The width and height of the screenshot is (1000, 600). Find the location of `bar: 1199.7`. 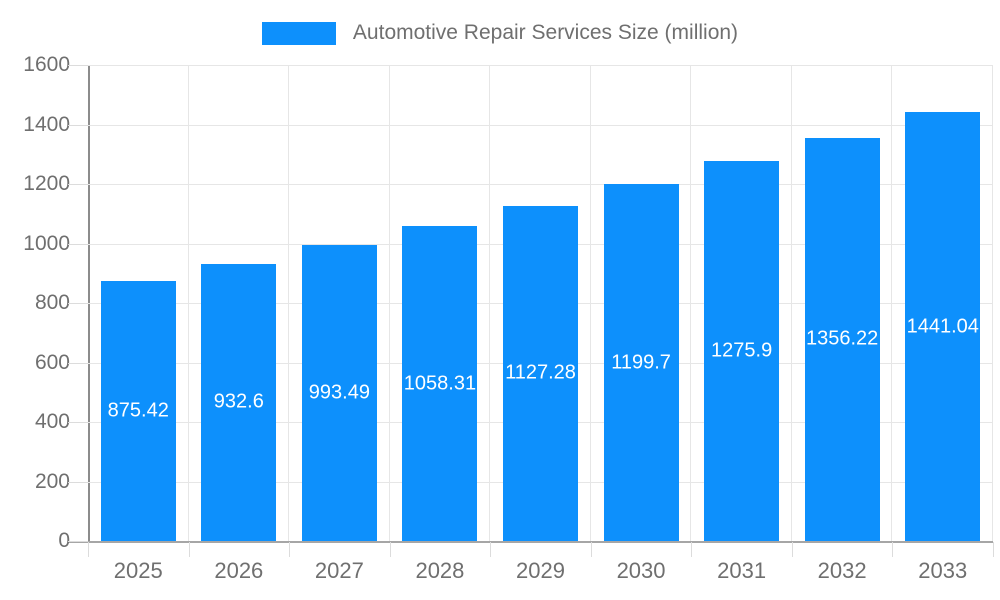

bar: 1199.7 is located at coordinates (641, 362).